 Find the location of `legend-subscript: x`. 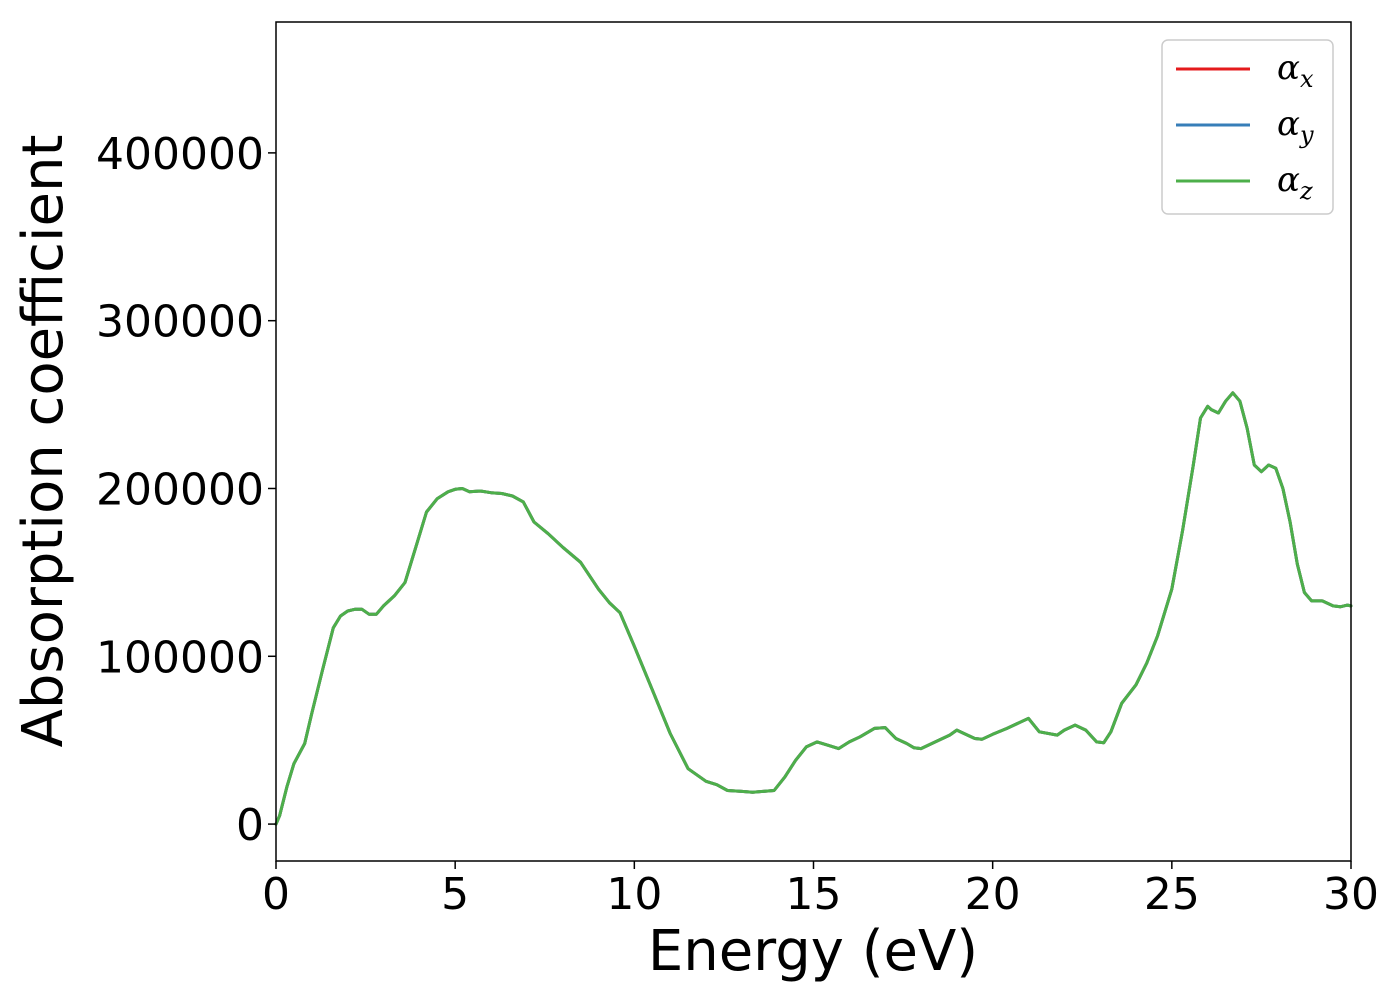

legend-subscript: x is located at coordinates (1307, 79).